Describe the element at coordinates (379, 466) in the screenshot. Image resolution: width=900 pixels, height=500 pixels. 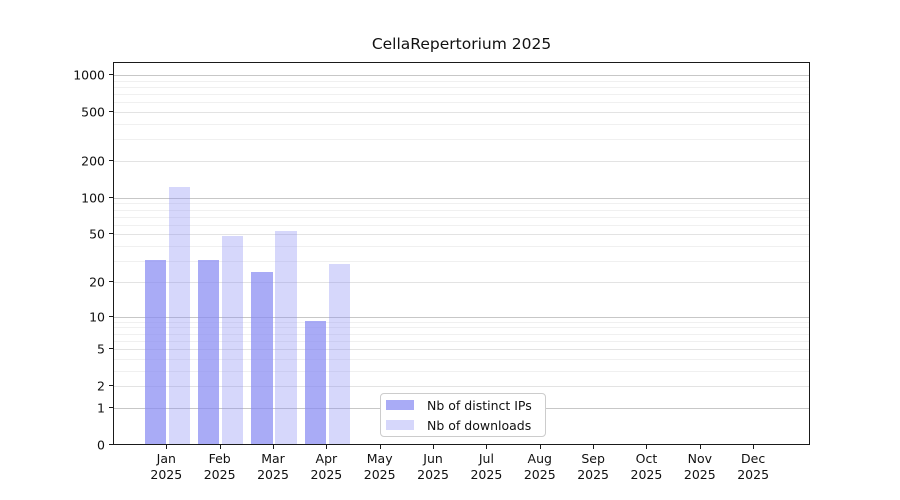
I see `x-tick-label: May 2025` at that location.